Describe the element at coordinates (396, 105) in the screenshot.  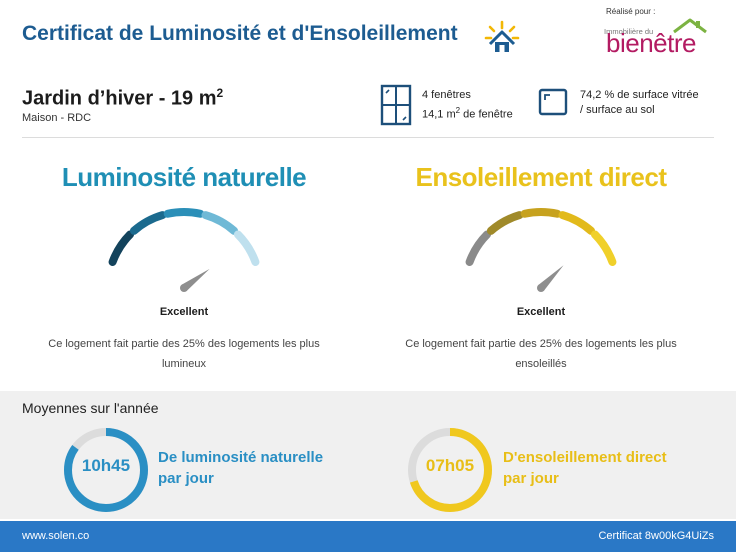
I see `window-icon` at that location.